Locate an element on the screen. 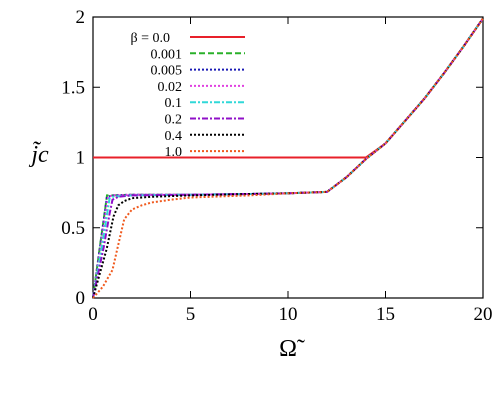 This screenshot has height=403, width=498. x-tick-label: 0 is located at coordinates (93, 314).